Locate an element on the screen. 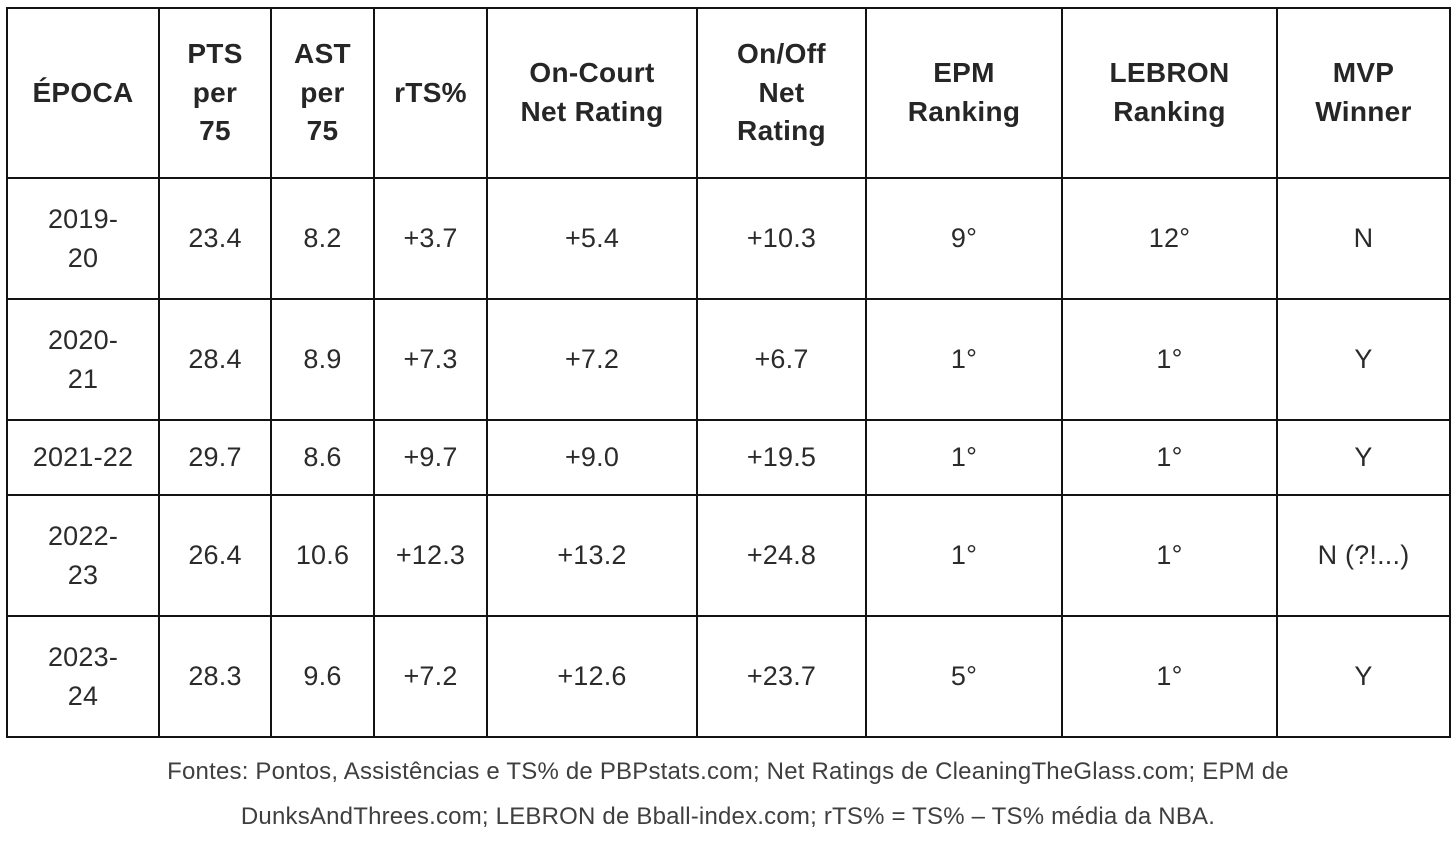 Image resolution: width=1456 pixels, height=849 pixels. header-cell-lebron: LEBRON Ranking is located at coordinates (1169, 93).